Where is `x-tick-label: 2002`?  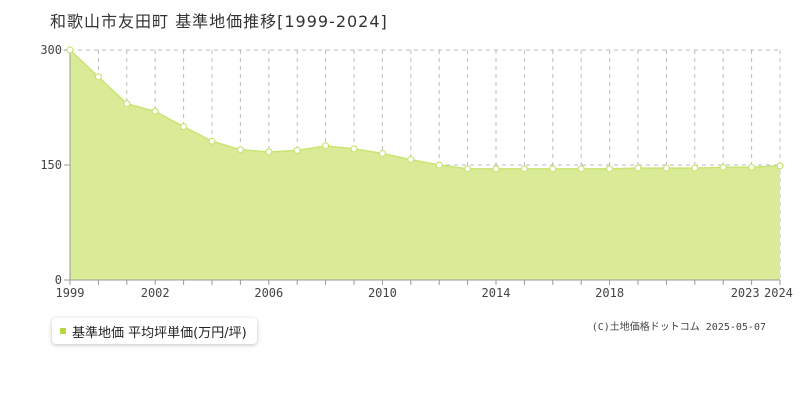
x-tick-label: 2002 is located at coordinates (155, 293).